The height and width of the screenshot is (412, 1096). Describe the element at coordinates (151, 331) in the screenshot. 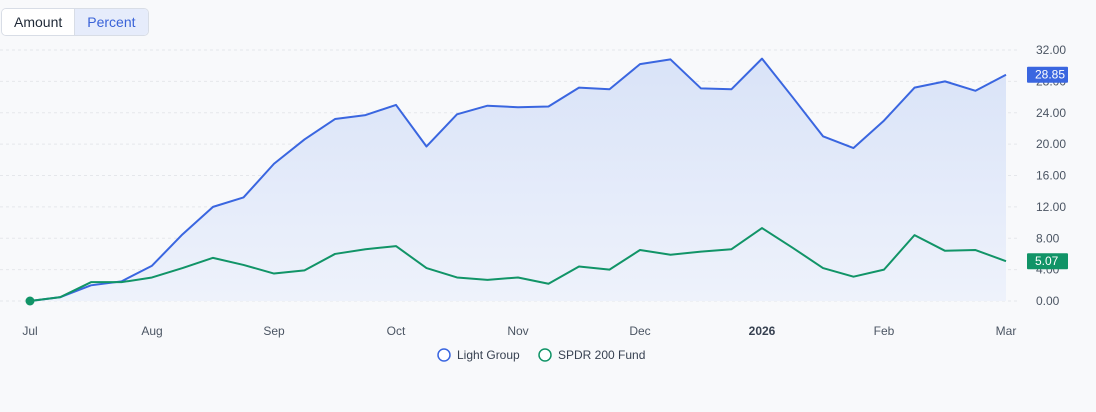

I see `x-tick-label: Aug` at that location.